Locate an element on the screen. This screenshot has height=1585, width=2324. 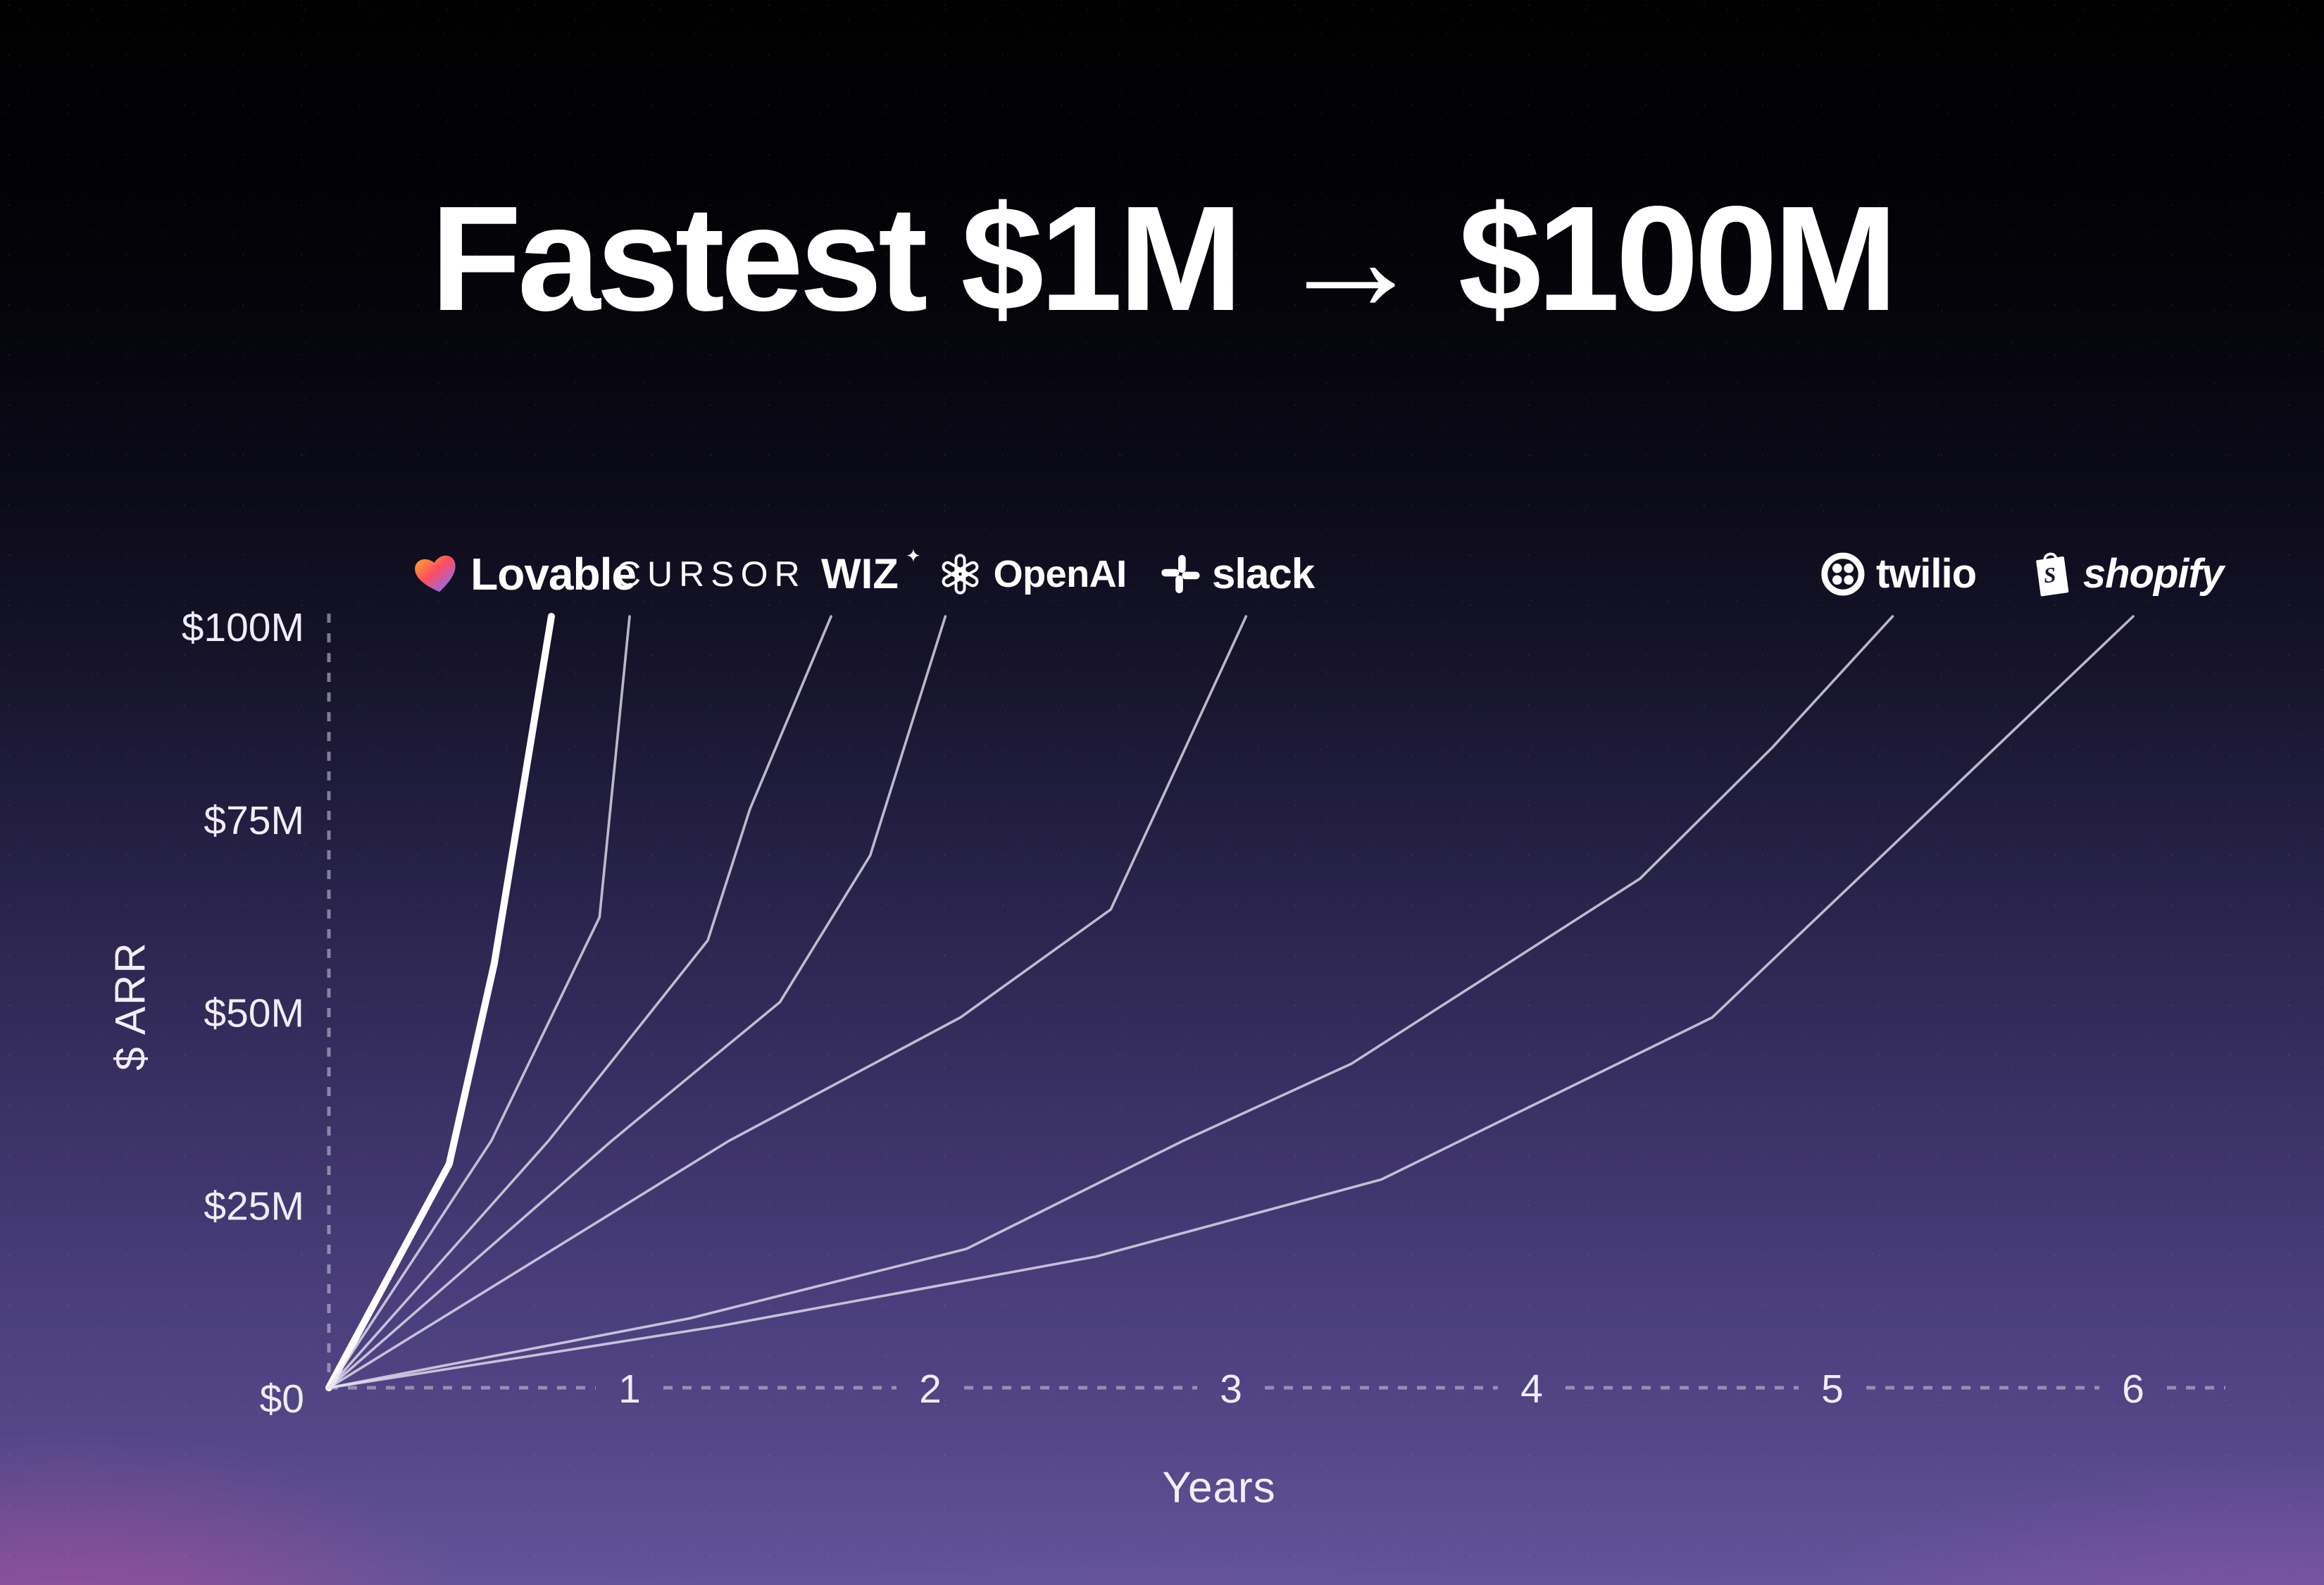
logo-slack: slack is located at coordinates (1237, 574).